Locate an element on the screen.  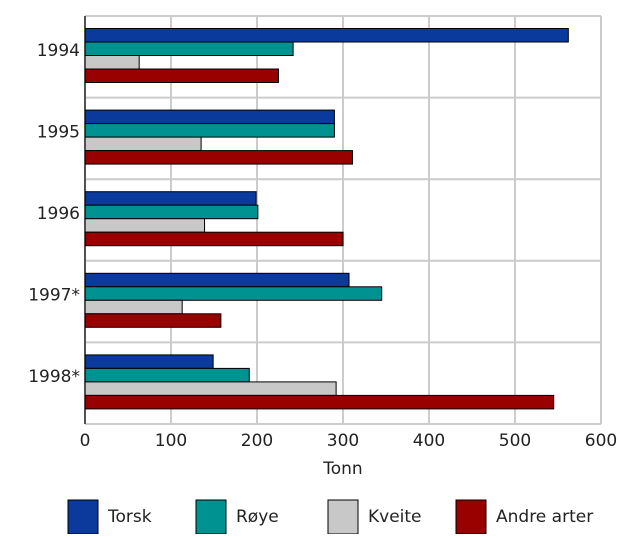
bar-kveite-1995 is located at coordinates (143, 144).